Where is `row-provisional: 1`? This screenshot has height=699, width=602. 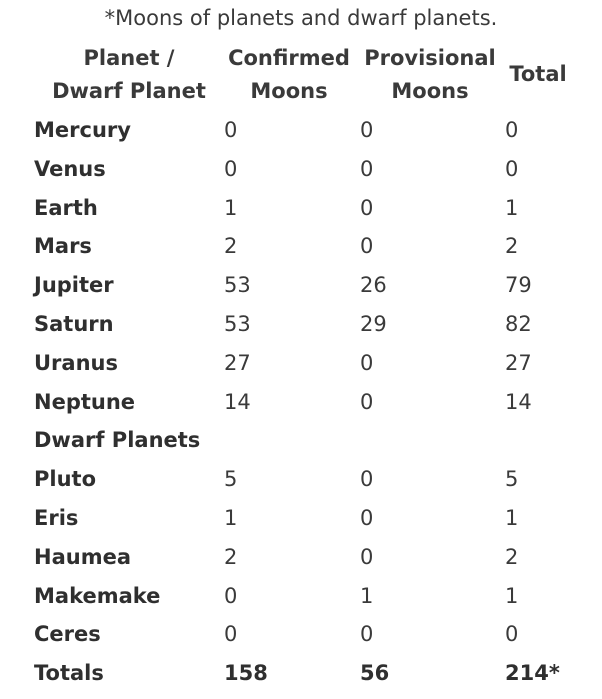
row-provisional: 1 is located at coordinates (367, 596).